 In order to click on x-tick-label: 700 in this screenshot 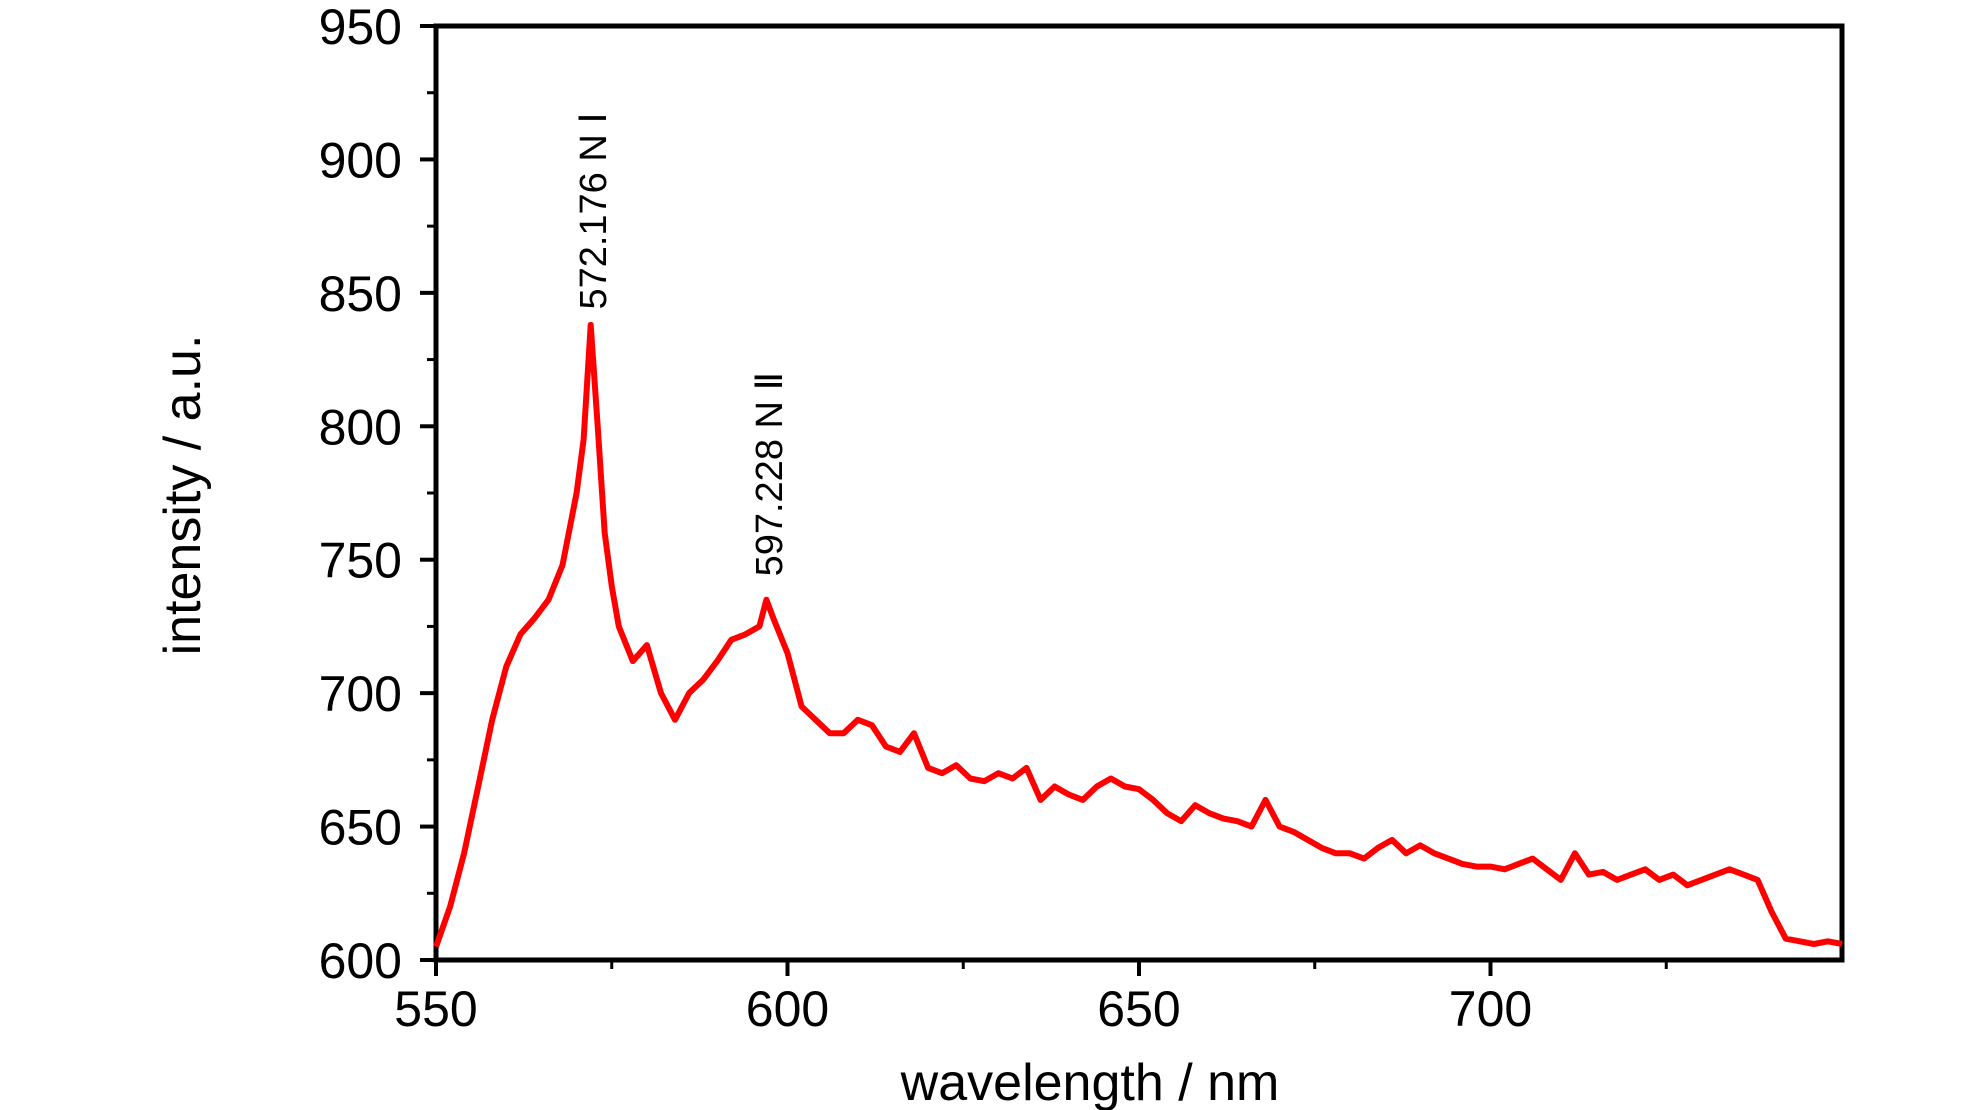, I will do `click(1490, 1009)`.